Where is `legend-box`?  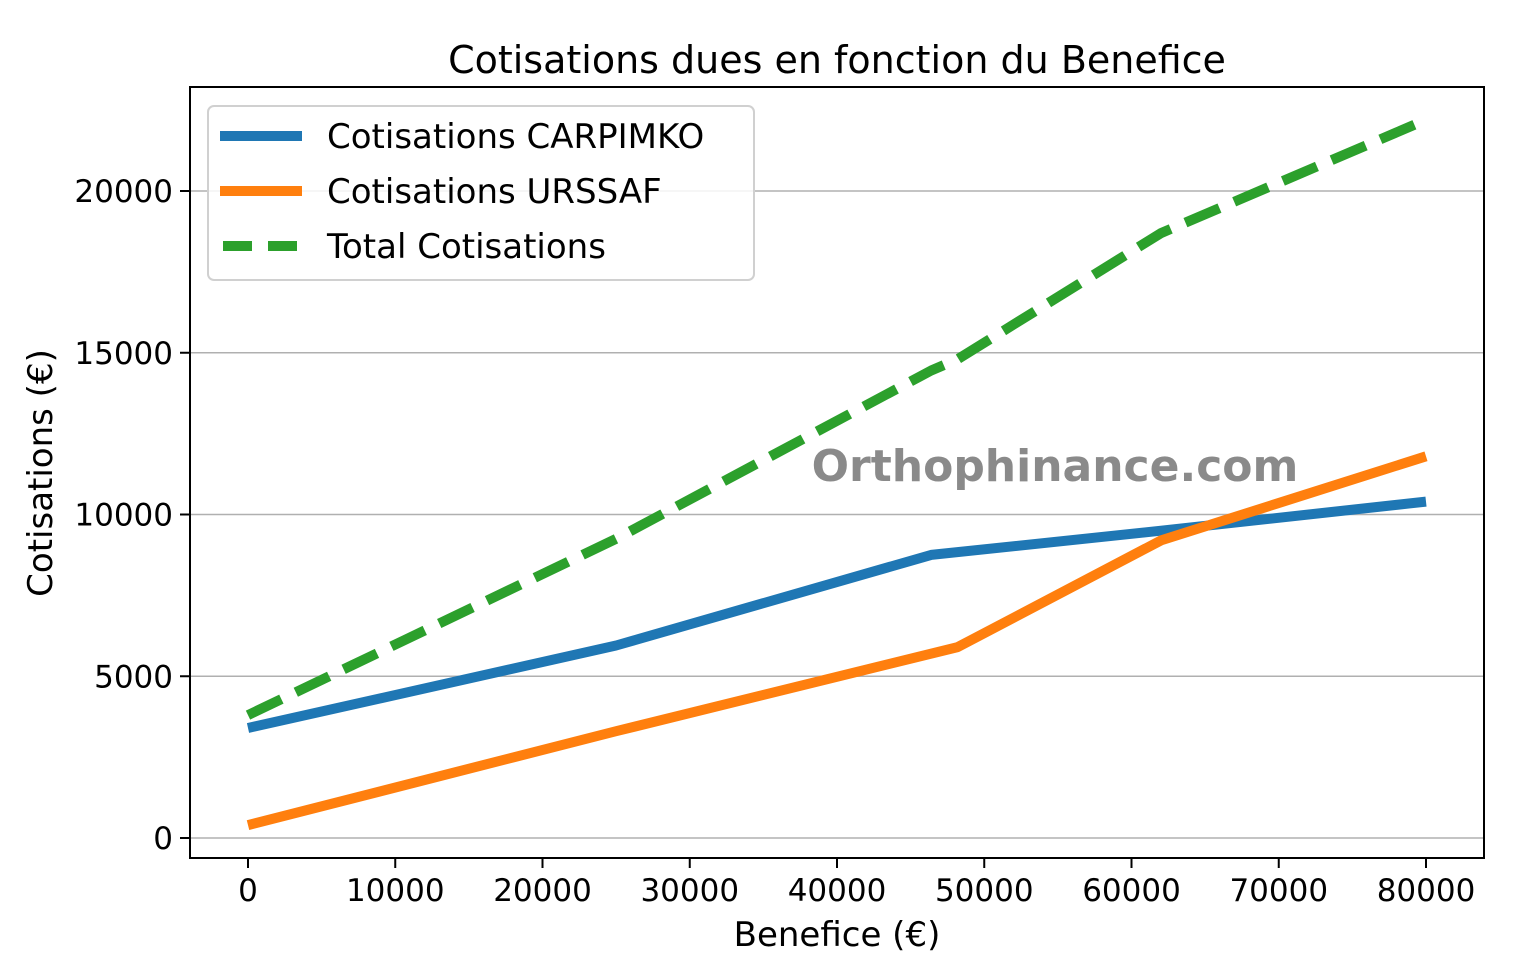 legend-box is located at coordinates (481, 193).